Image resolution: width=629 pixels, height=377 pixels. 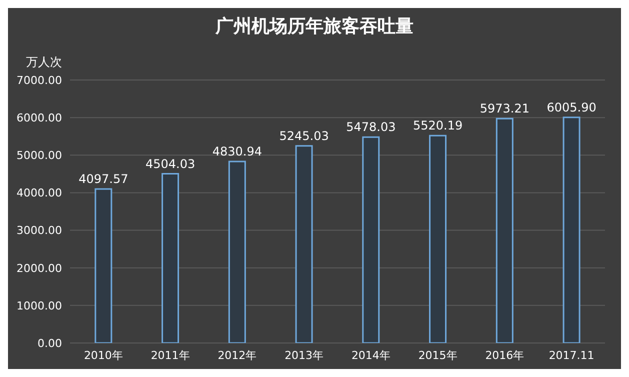 What do you see at coordinates (39, 268) in the screenshot?
I see `y-tick-label: 2000.00` at bounding box center [39, 268].